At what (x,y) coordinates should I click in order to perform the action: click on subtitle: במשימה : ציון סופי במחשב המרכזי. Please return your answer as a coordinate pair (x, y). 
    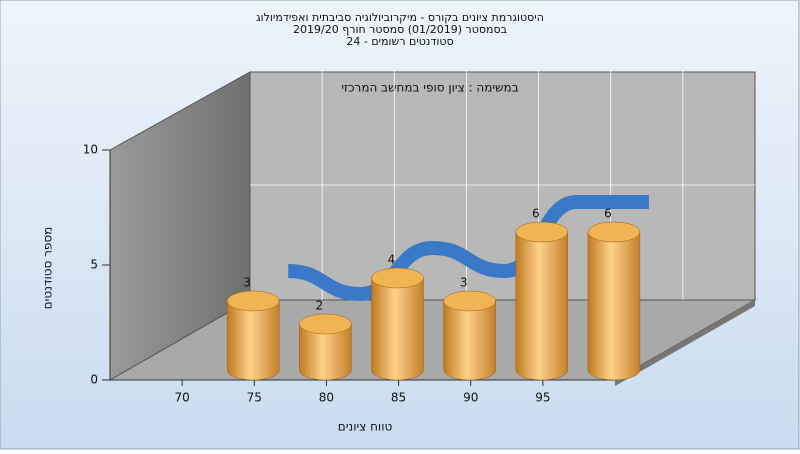
    Looking at the image, I should click on (429, 88).